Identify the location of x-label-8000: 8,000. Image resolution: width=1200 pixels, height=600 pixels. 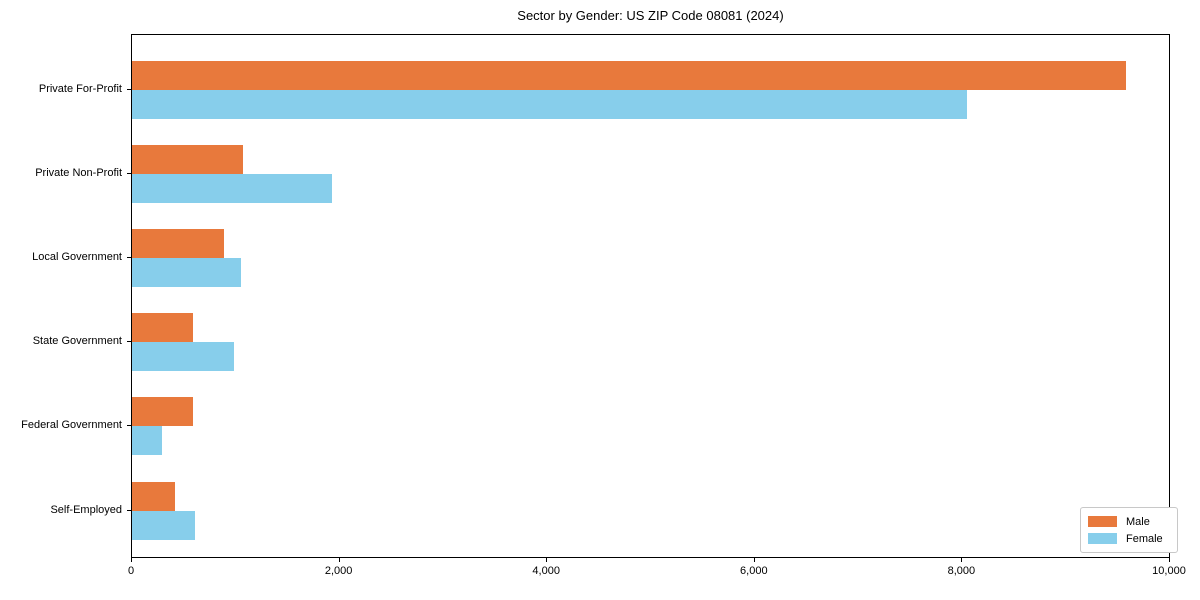
(961, 571).